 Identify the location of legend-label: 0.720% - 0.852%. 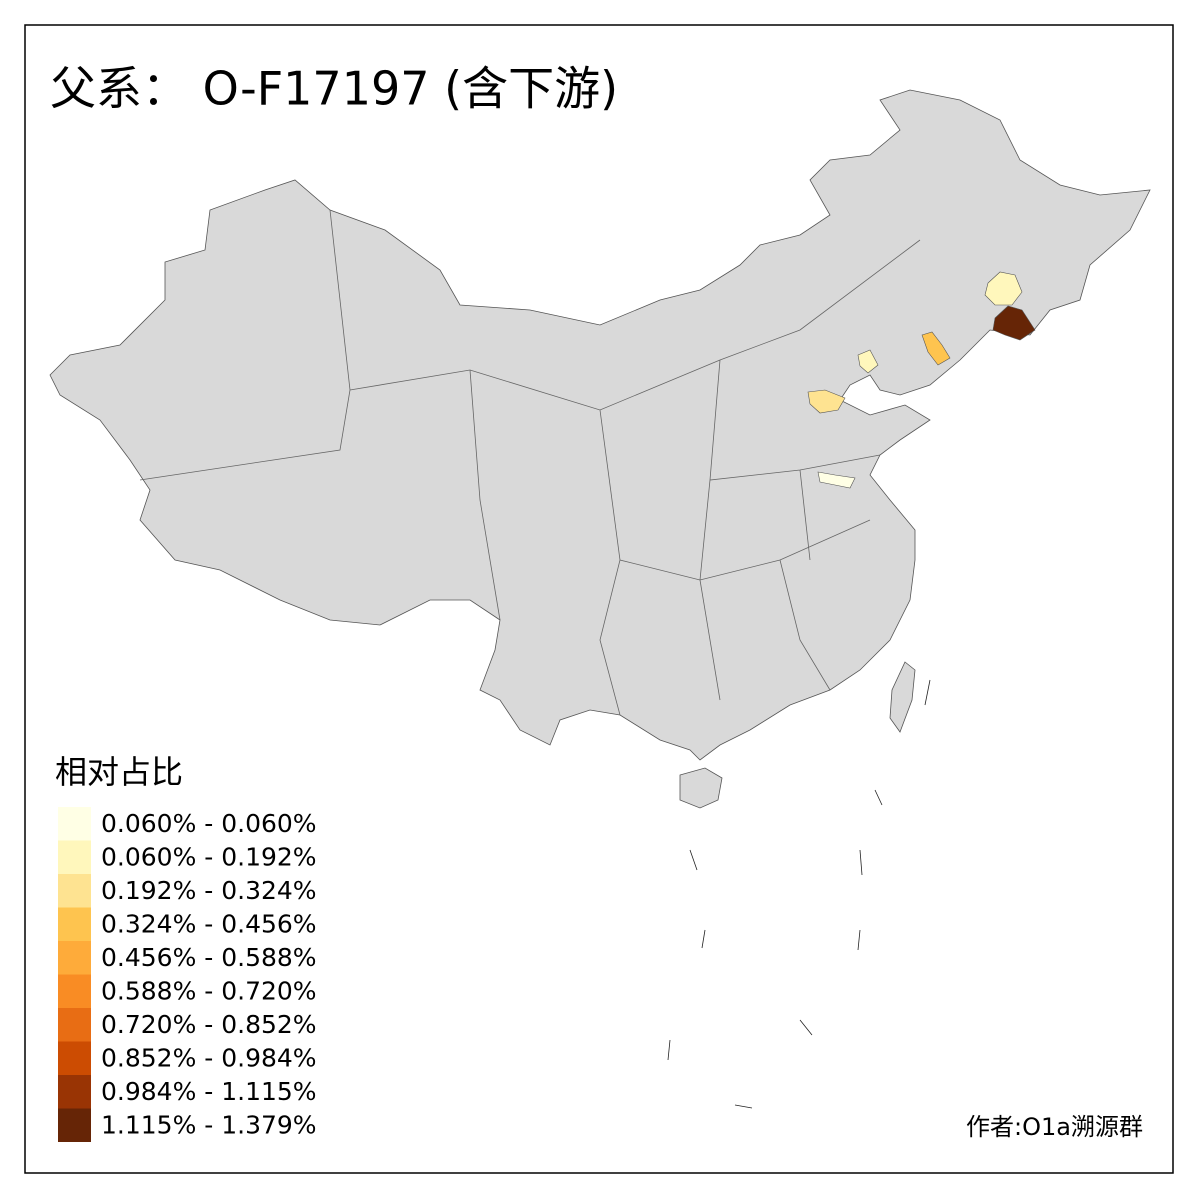
(209, 1024).